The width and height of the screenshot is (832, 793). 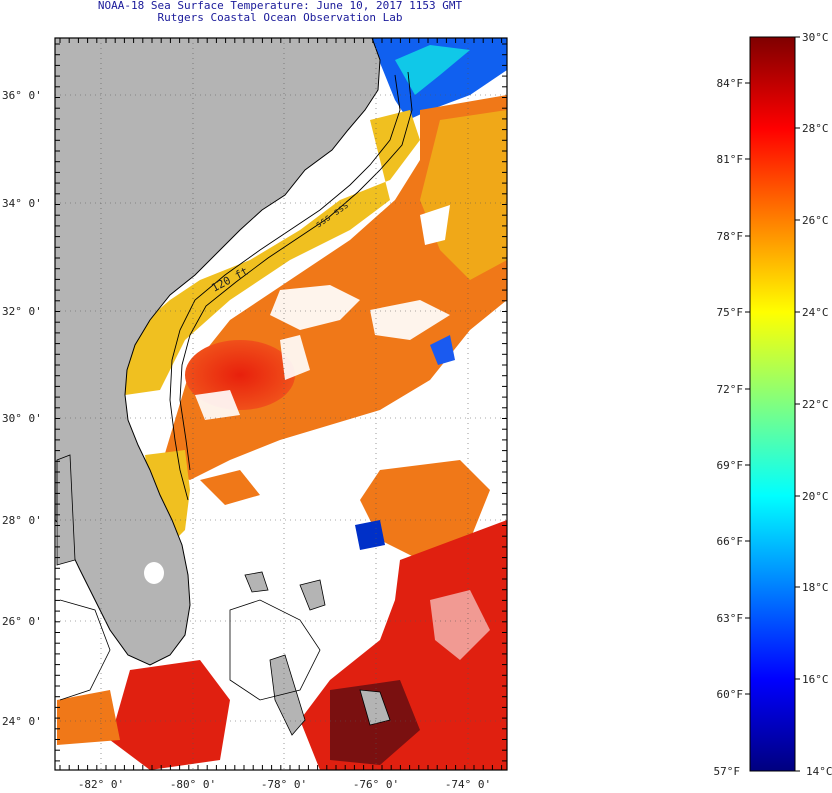 I want to click on island-grand-bahama, so click(x=256, y=582).